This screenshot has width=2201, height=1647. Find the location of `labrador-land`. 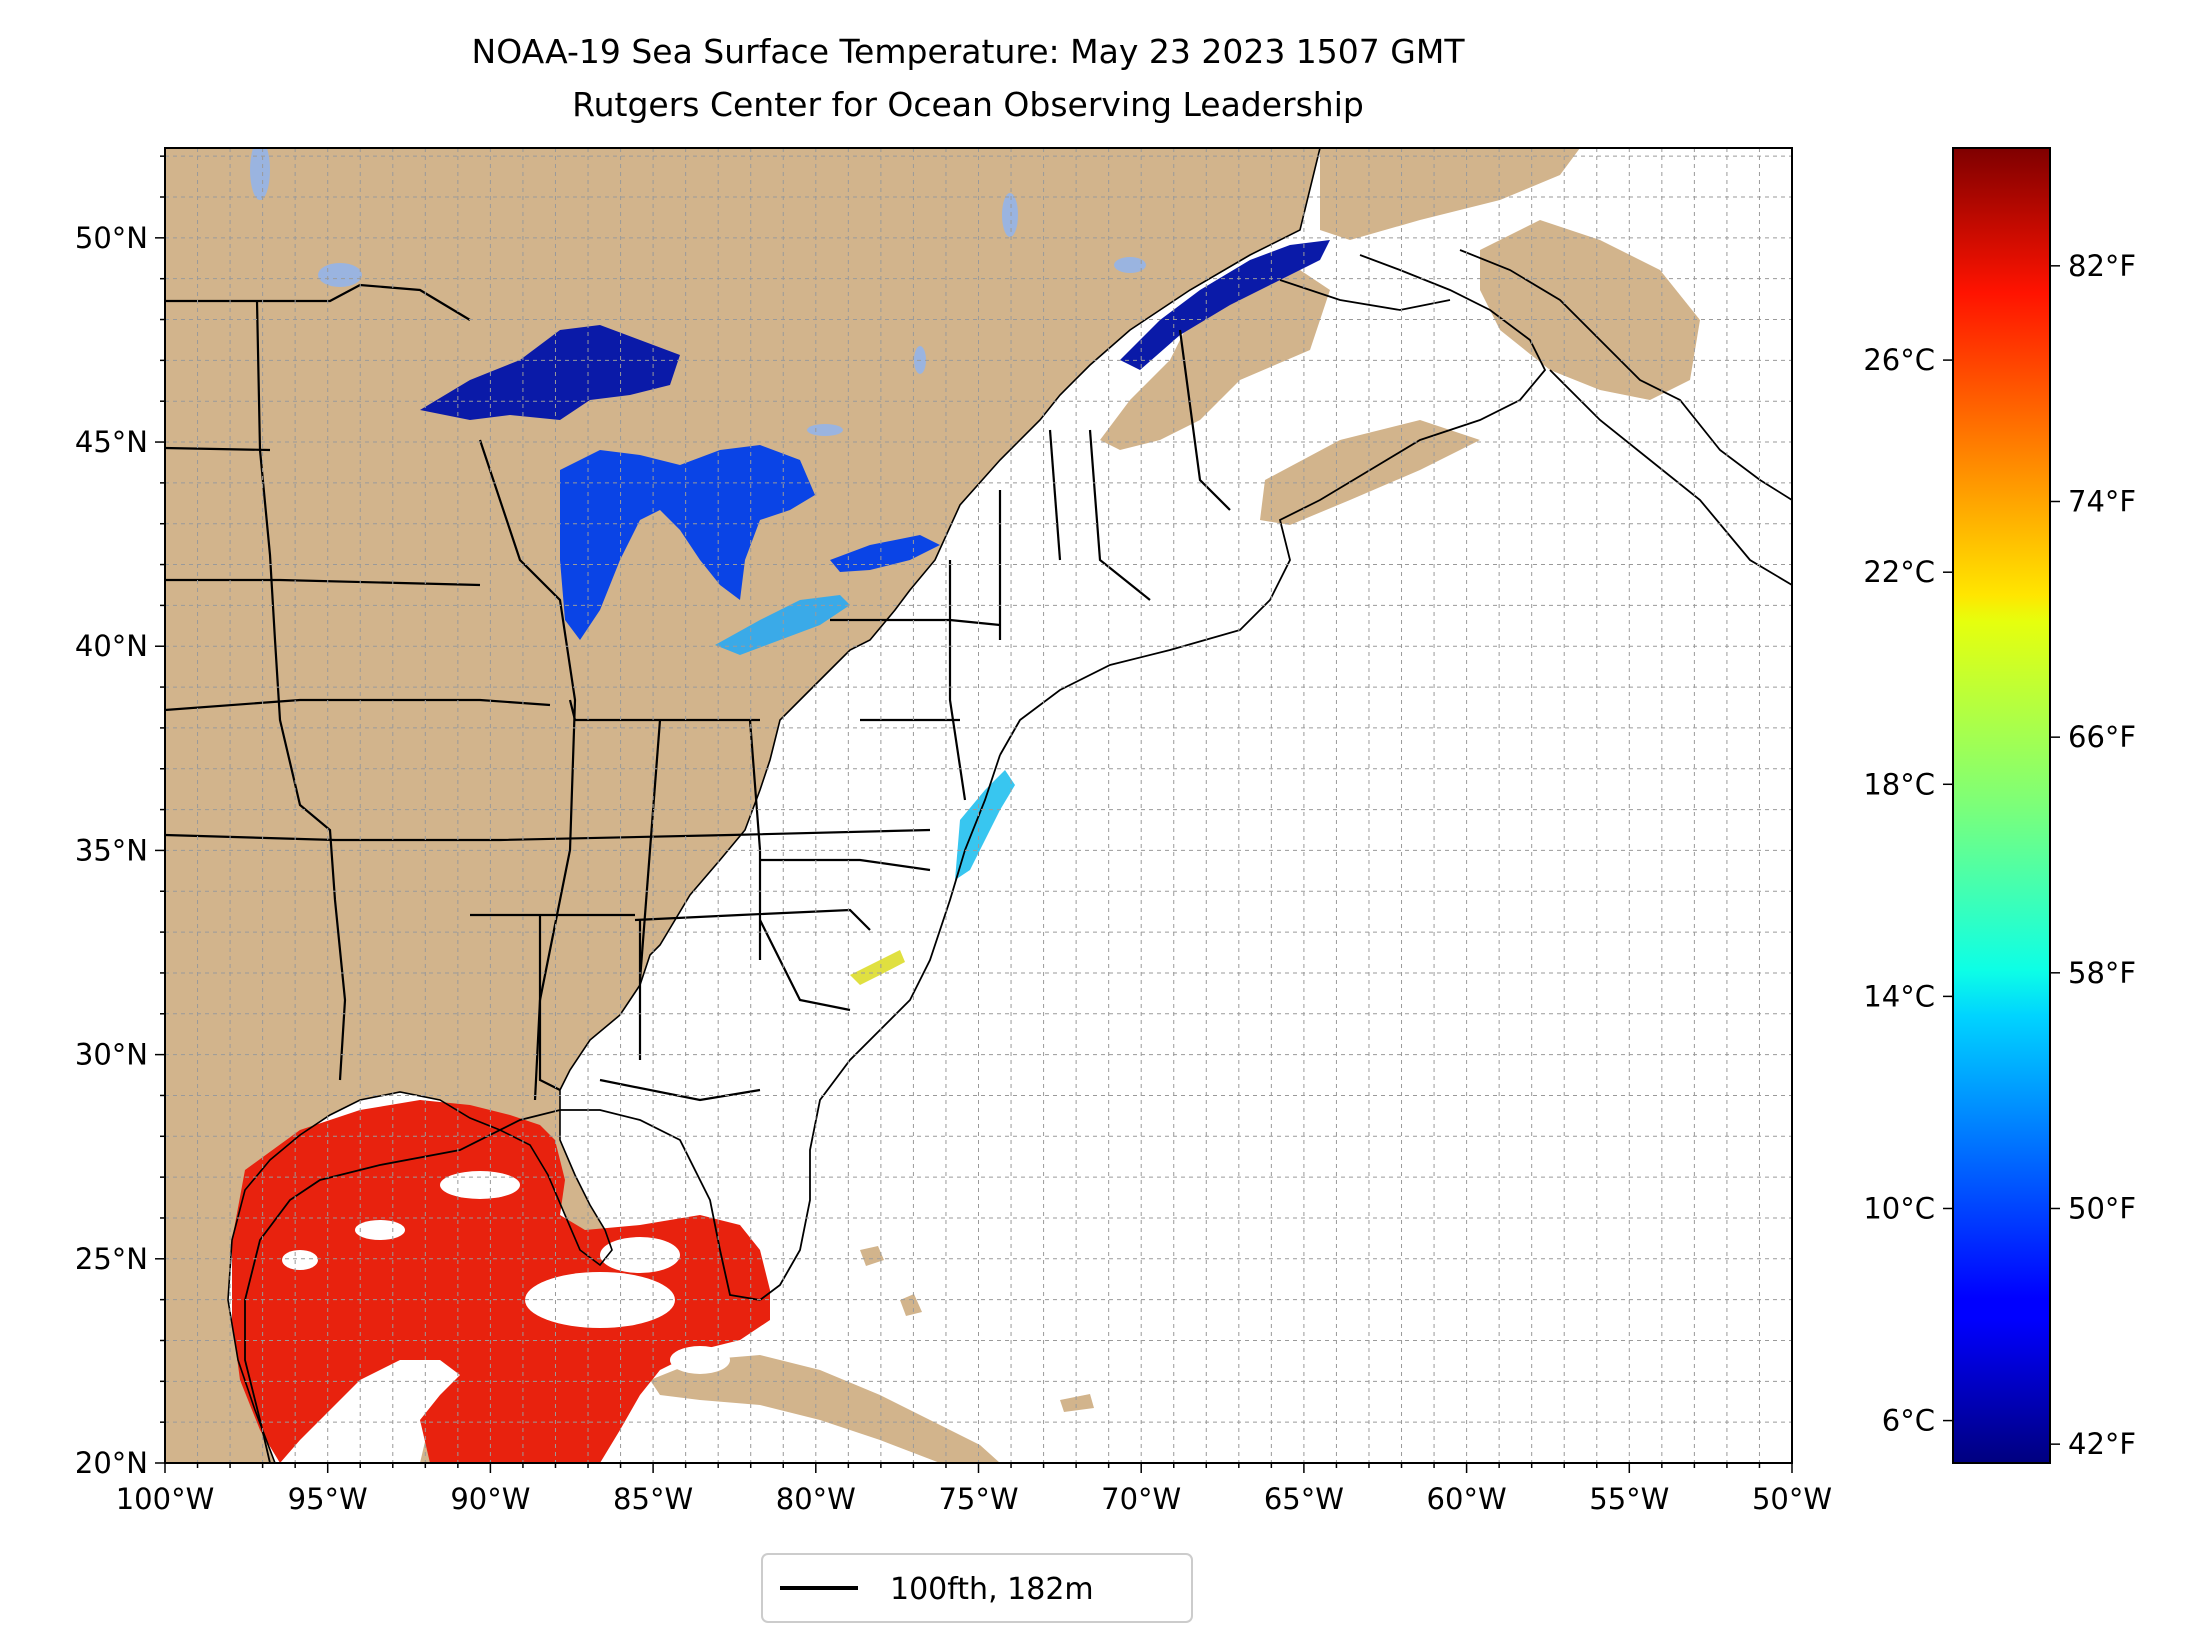

labrador-land is located at coordinates (1450, 194).